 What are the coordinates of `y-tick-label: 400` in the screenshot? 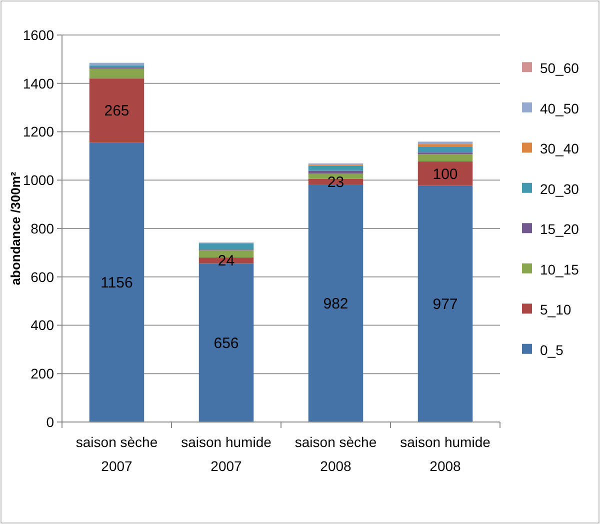 It's located at (42, 325).